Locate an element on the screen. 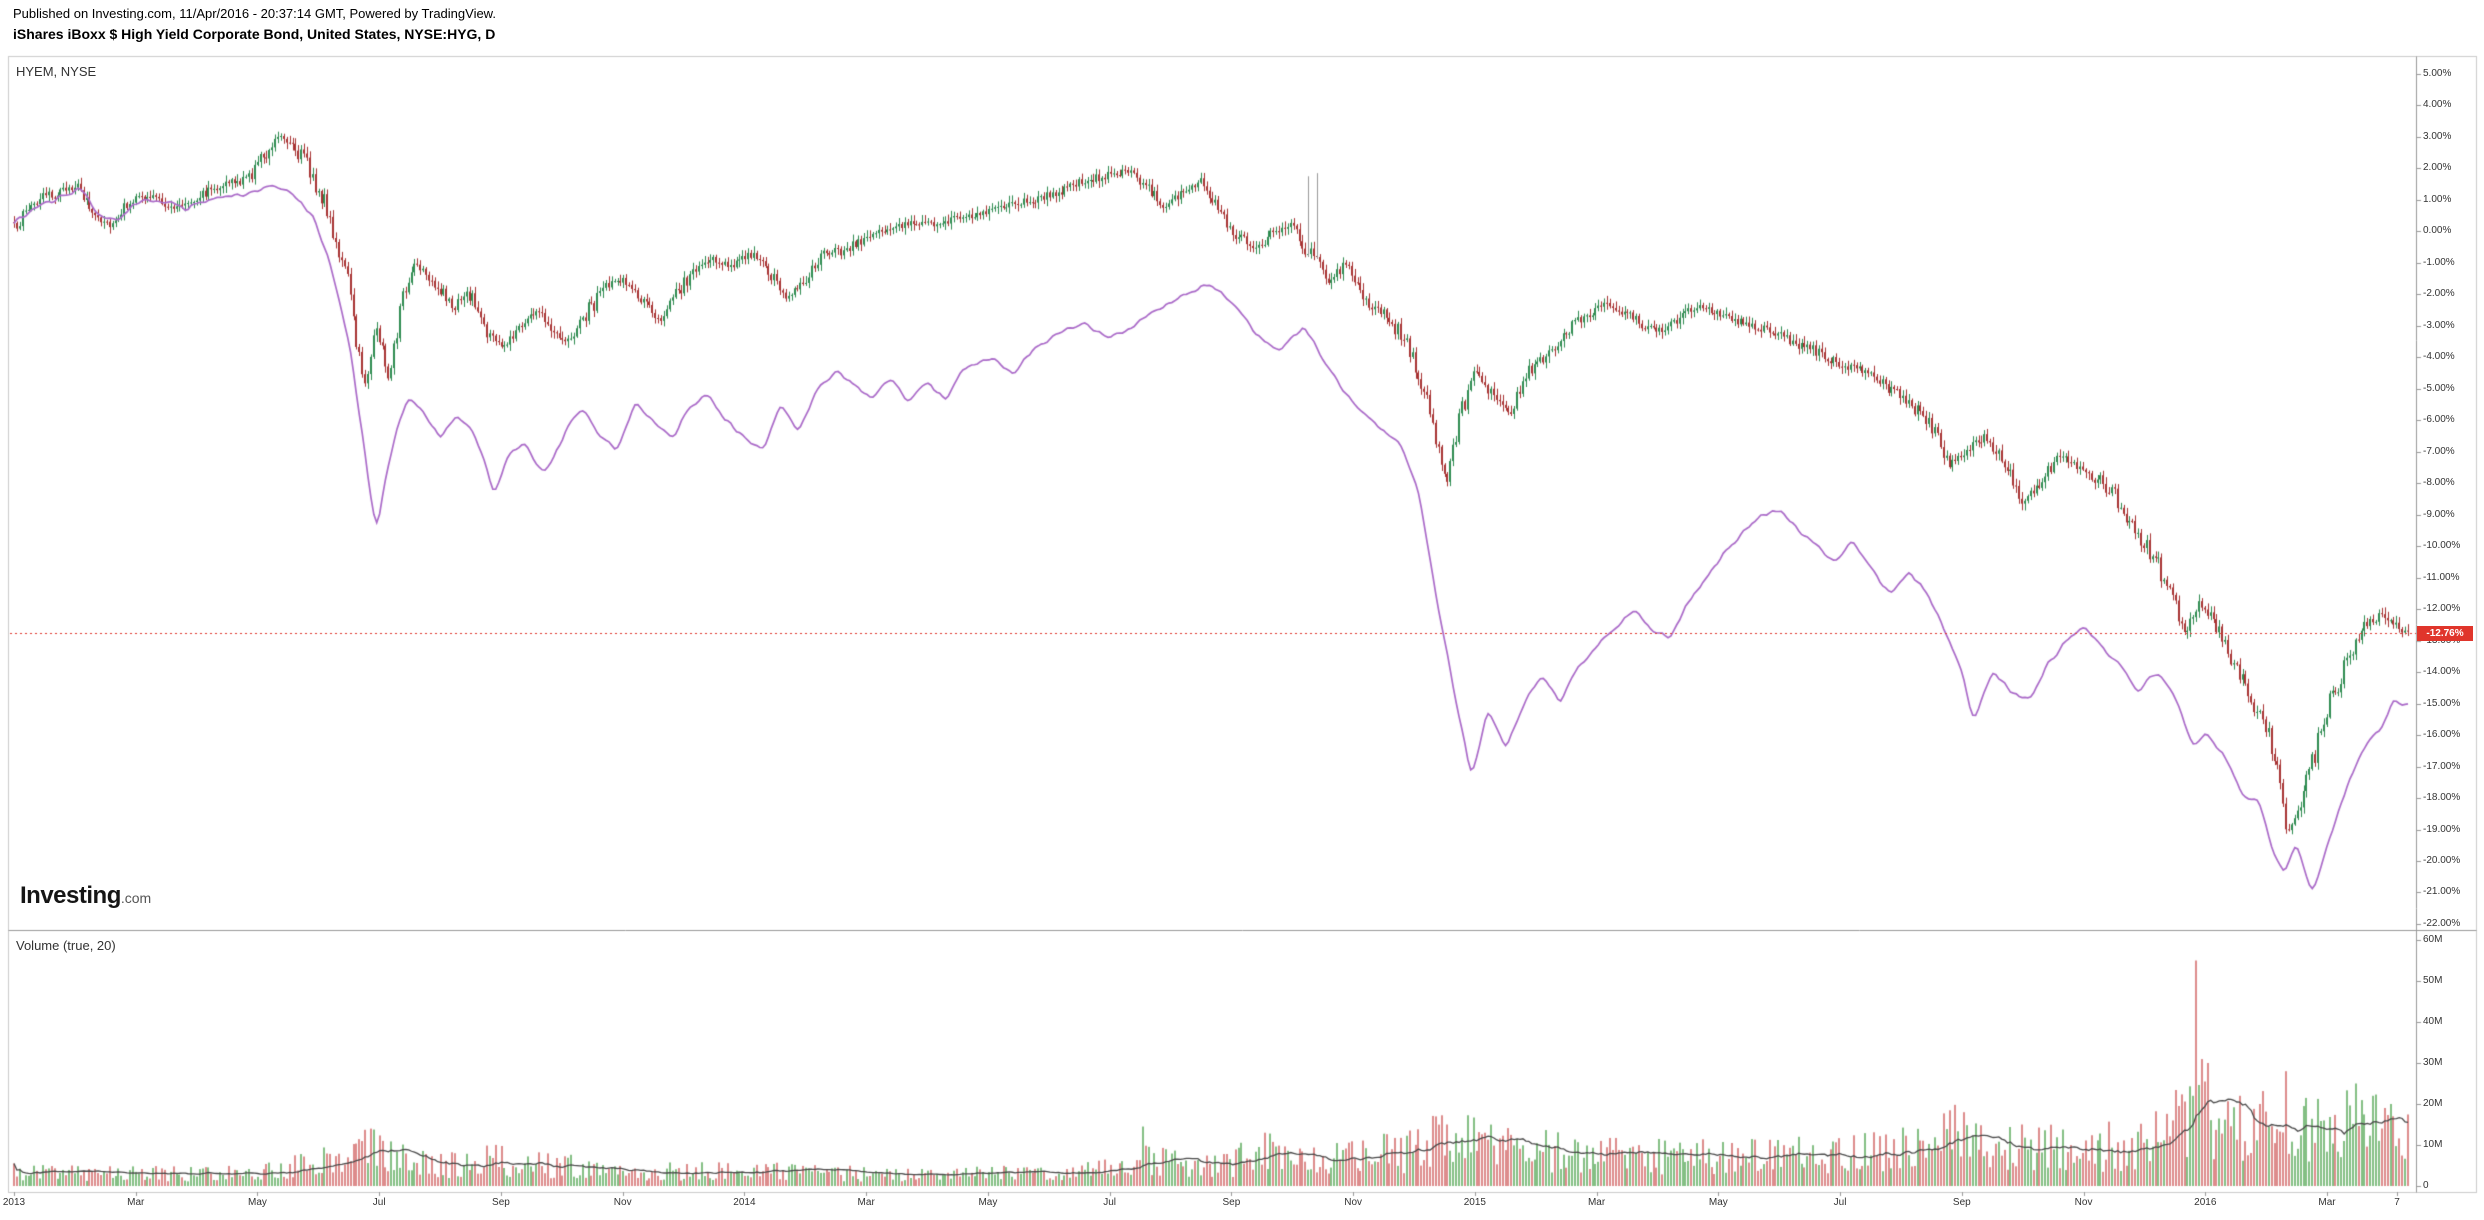  volume-axis-tick: 60M is located at coordinates (2433, 939).